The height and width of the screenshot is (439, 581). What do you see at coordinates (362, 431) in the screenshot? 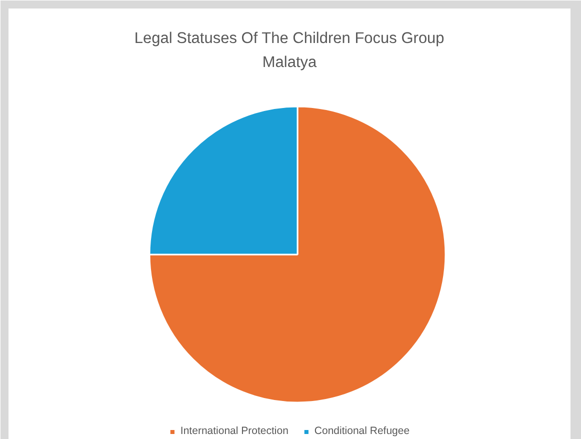
I see `legend-label: Conditional Refugee` at bounding box center [362, 431].